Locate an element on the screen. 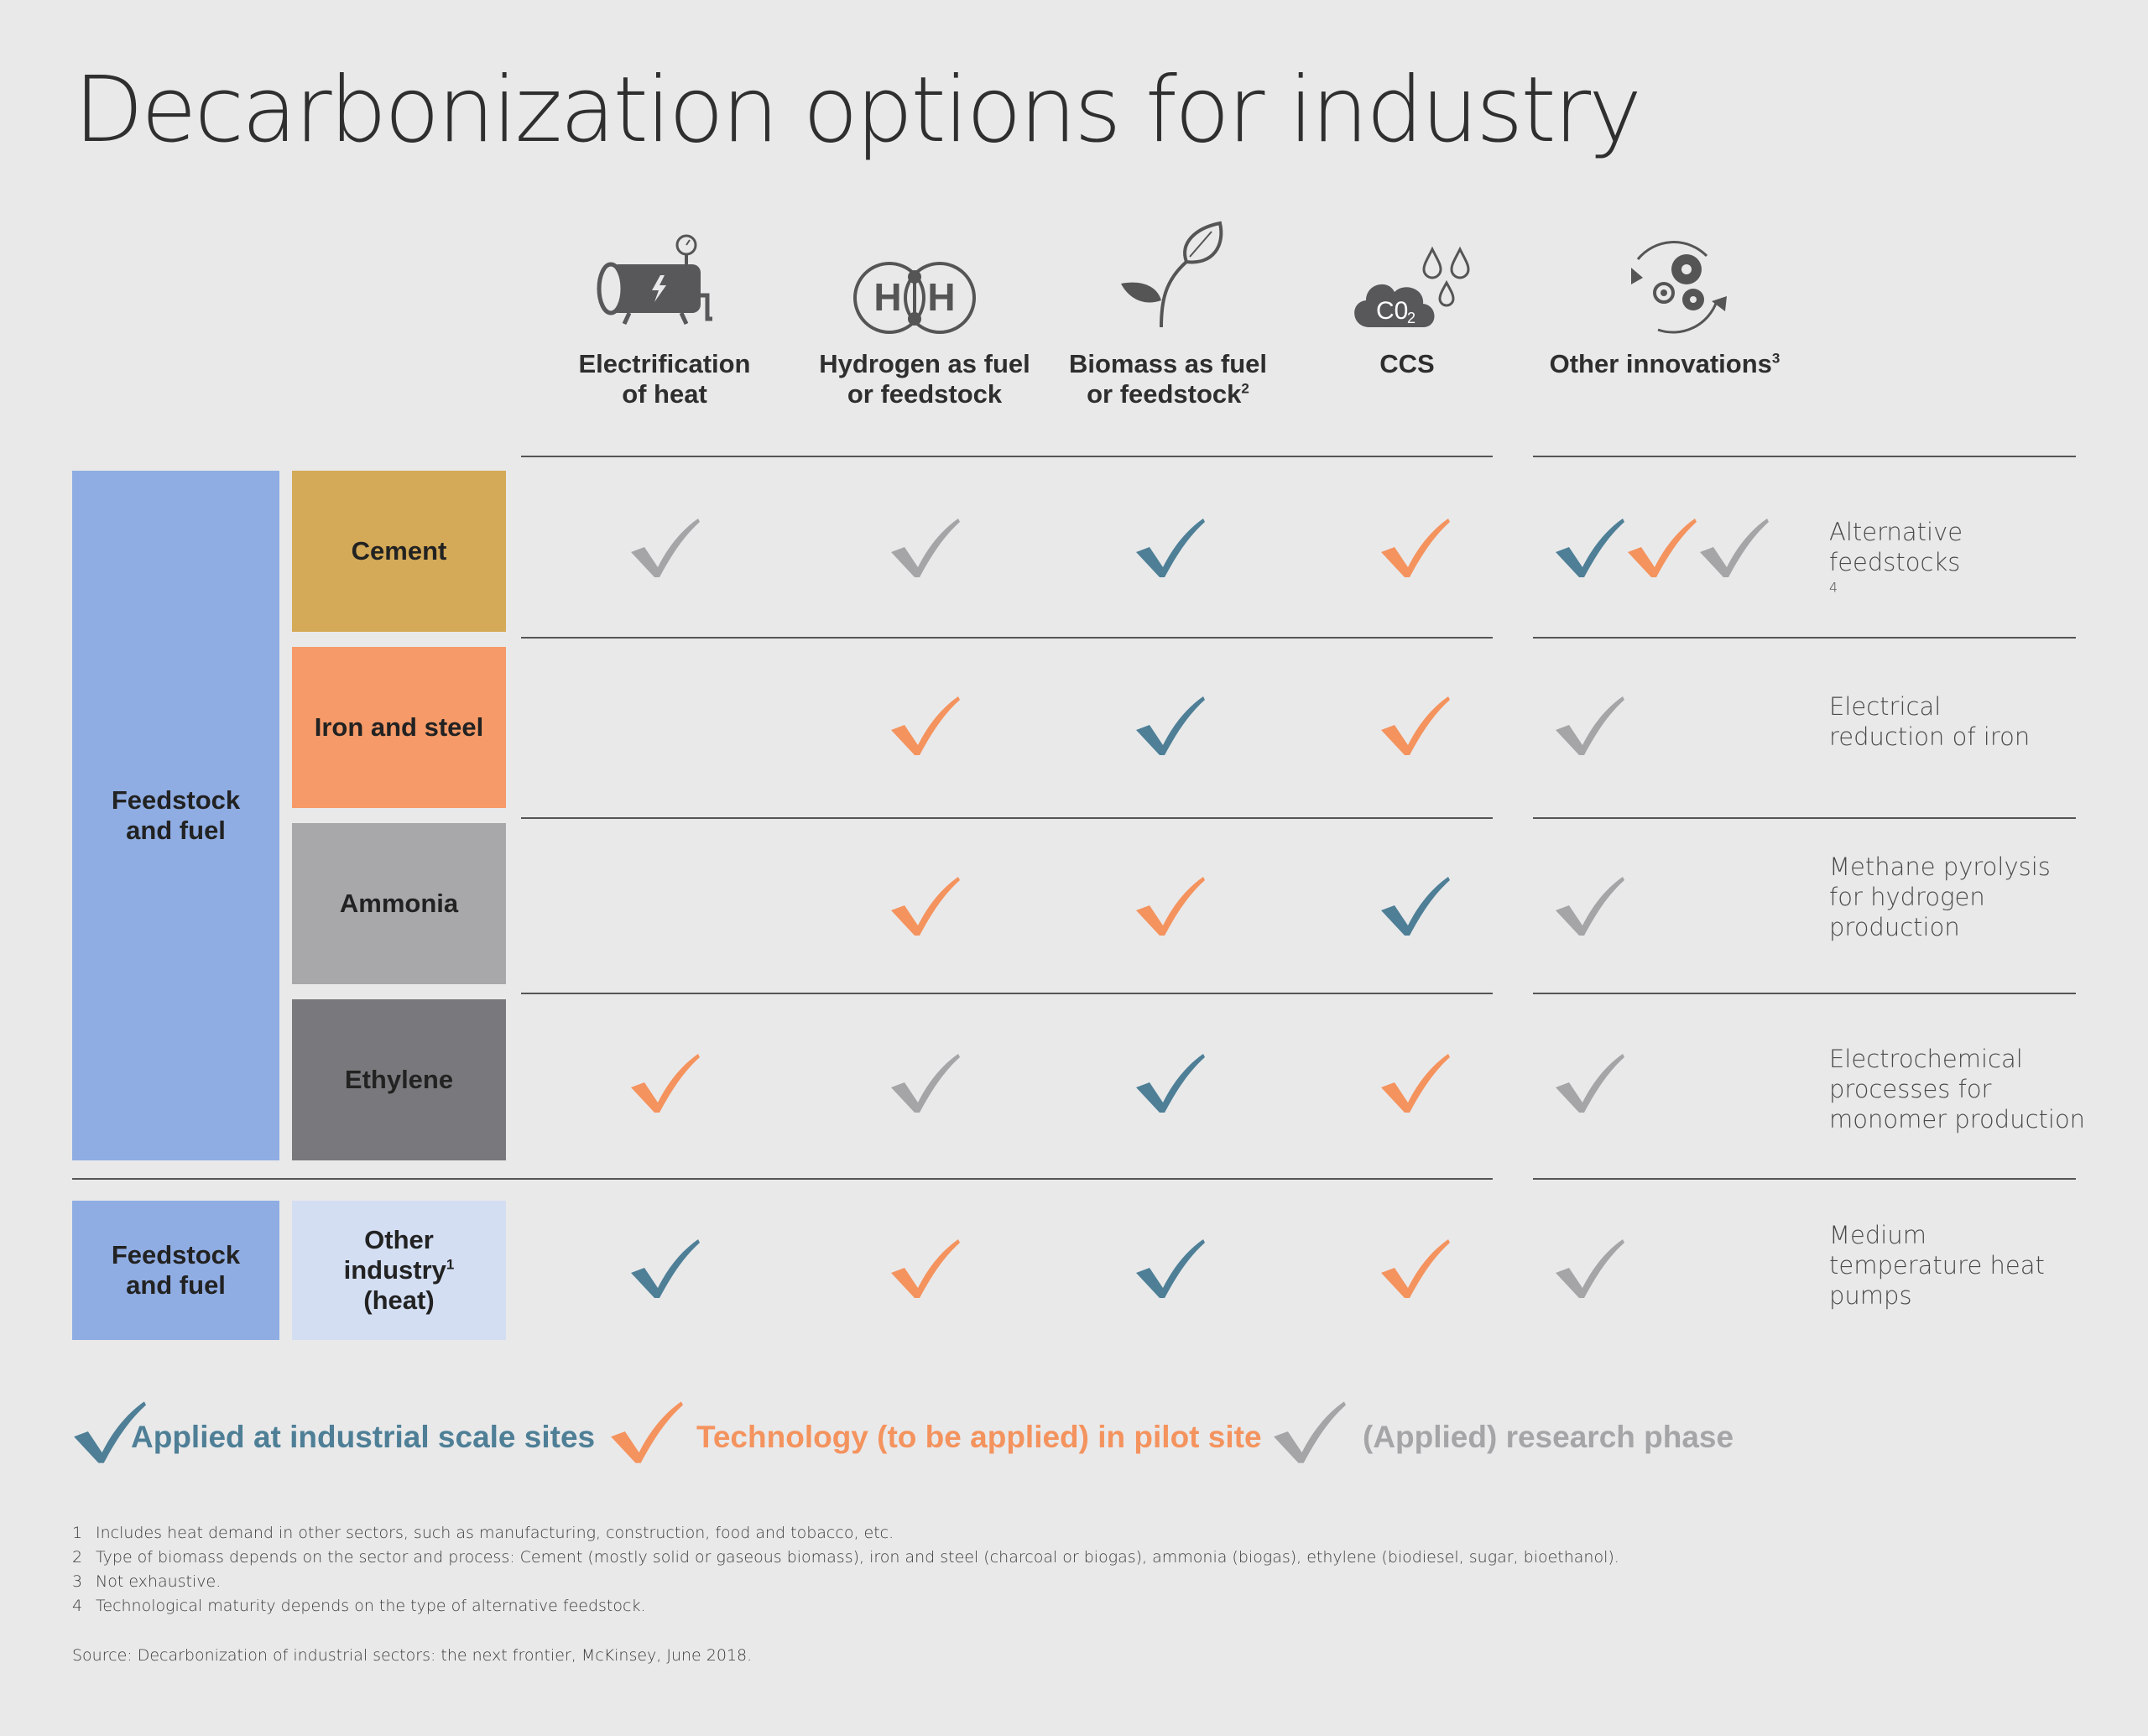 This screenshot has height=1736, width=2148. divider-row-3-main is located at coordinates (1007, 993).